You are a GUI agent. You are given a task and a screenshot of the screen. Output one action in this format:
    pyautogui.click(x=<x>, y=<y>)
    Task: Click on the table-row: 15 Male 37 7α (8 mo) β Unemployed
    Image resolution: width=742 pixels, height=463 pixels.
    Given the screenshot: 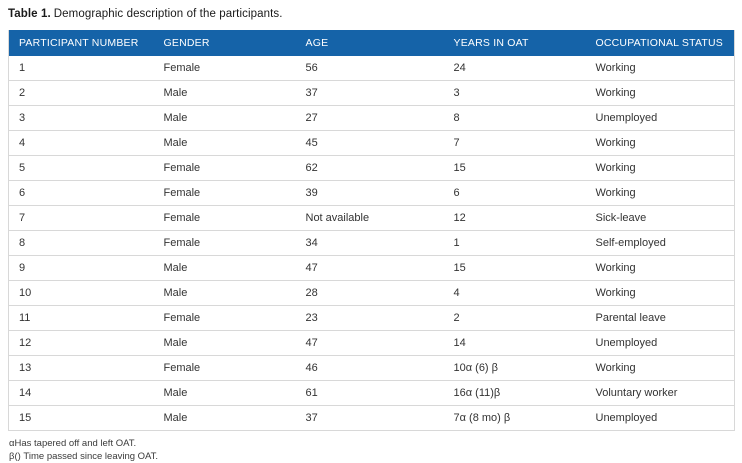 What is the action you would take?
    pyautogui.click(x=371, y=418)
    